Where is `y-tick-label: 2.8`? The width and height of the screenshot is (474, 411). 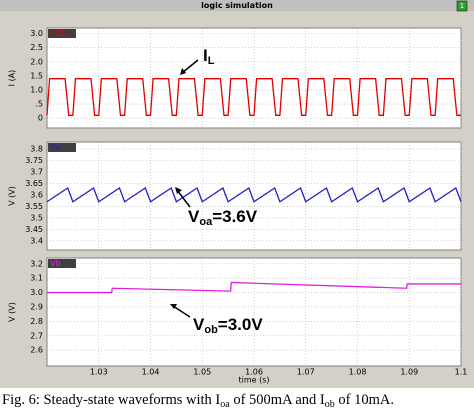 y-tick-label: 2.8 is located at coordinates (36, 321).